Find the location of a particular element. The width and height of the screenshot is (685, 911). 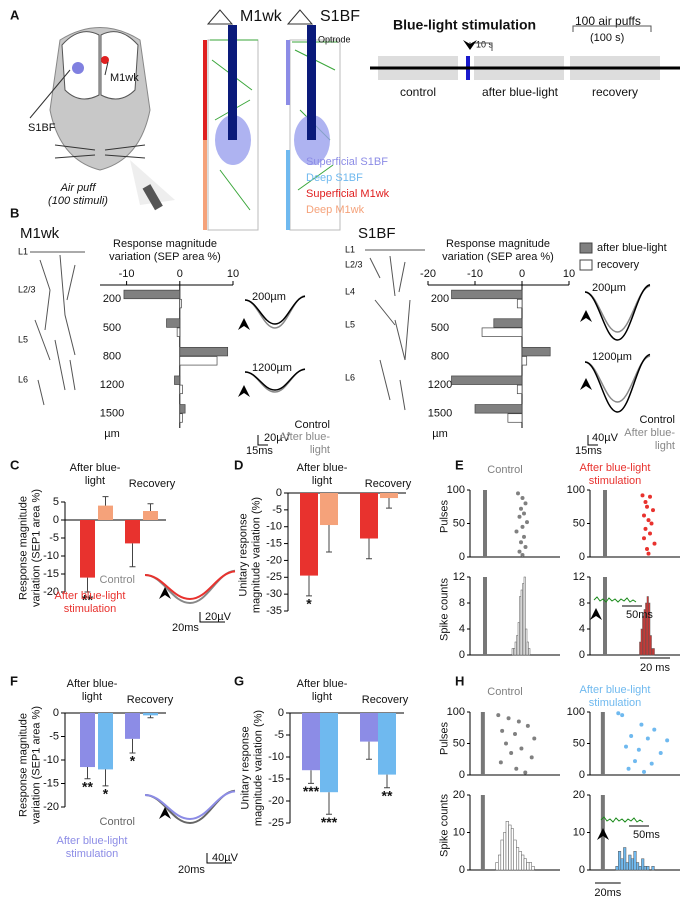

trace-label: After blue-light stimulation is located at coordinates (90, 602).